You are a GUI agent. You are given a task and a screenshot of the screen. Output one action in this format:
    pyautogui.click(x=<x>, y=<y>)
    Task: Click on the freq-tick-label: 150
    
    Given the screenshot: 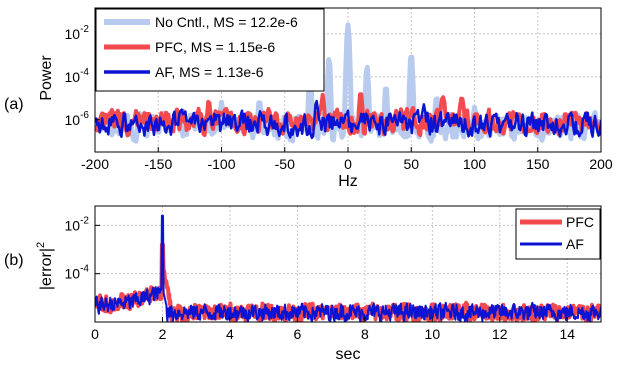 What is the action you would take?
    pyautogui.click(x=538, y=164)
    